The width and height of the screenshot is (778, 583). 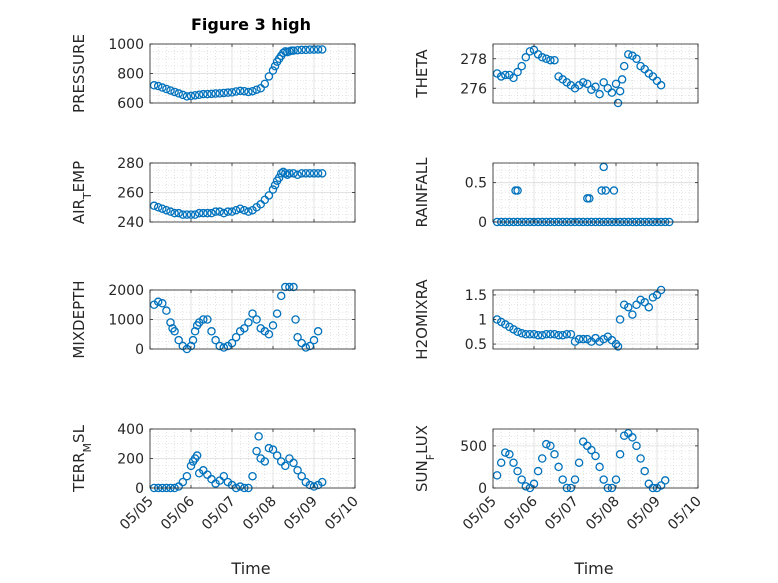 What do you see at coordinates (422, 74) in the screenshot?
I see `y-axis-label: THETA` at bounding box center [422, 74].